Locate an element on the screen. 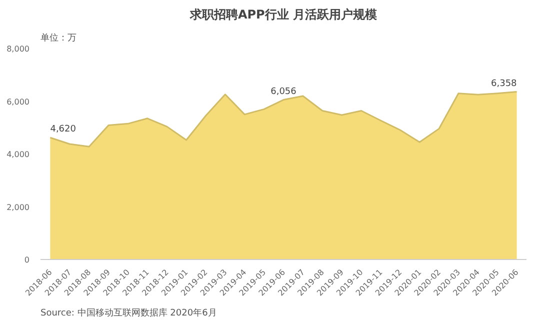 The width and height of the screenshot is (550, 323). data-label: 6,358 is located at coordinates (504, 83).